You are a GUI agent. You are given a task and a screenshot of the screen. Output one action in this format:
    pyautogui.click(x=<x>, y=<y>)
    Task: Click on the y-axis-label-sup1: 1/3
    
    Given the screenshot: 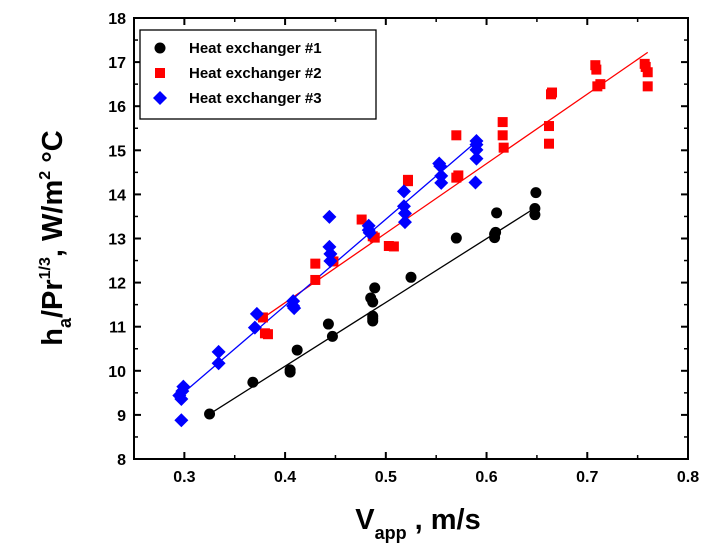 What is the action you would take?
    pyautogui.click(x=45, y=268)
    